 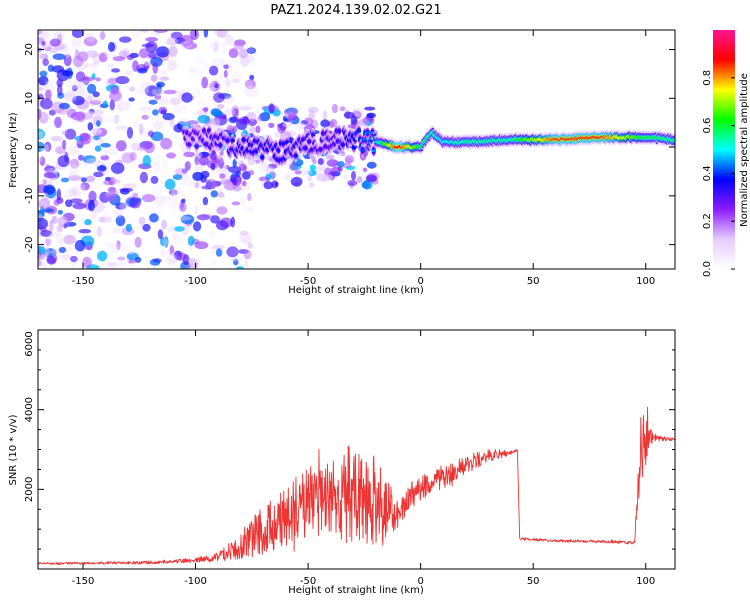 I want to click on y-tick-label: 2000, so click(x=29, y=489).